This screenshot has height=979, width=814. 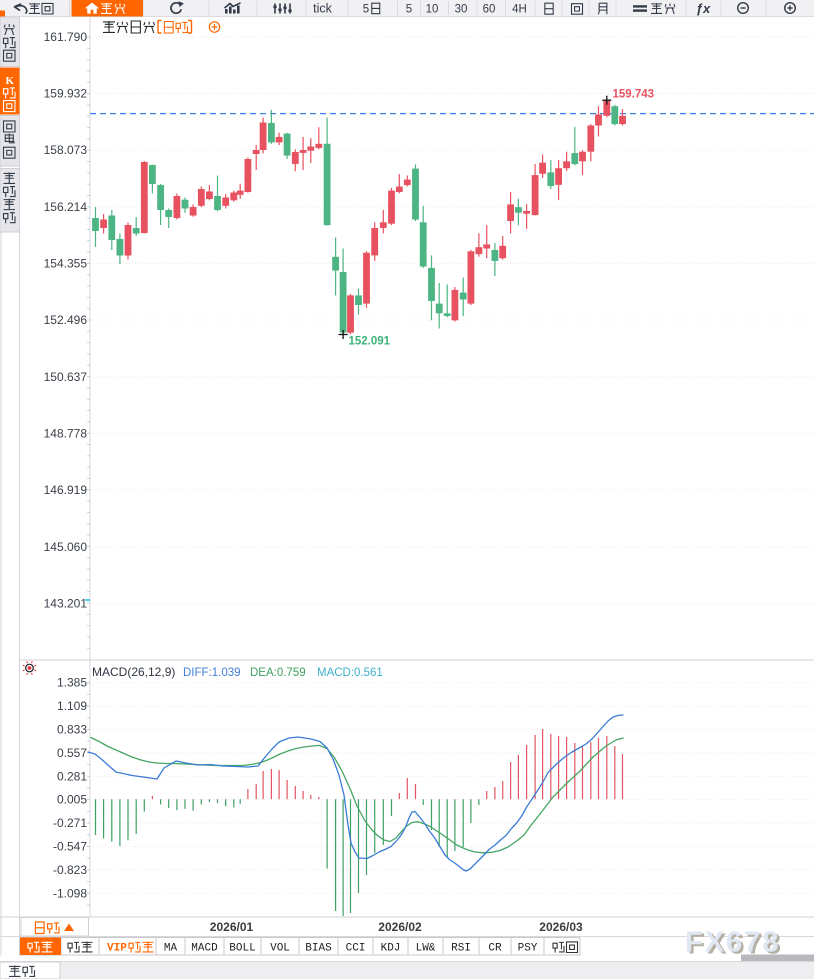 I want to click on svg-text: 60, so click(x=489, y=9).